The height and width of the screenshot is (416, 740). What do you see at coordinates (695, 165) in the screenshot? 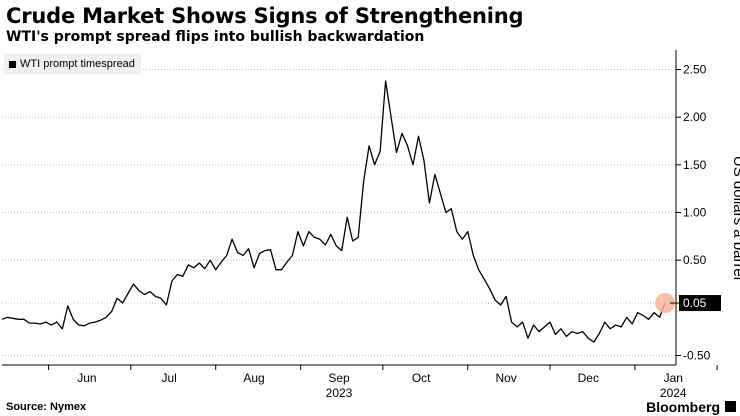
I see `y-tick-label: 1.50` at bounding box center [695, 165].